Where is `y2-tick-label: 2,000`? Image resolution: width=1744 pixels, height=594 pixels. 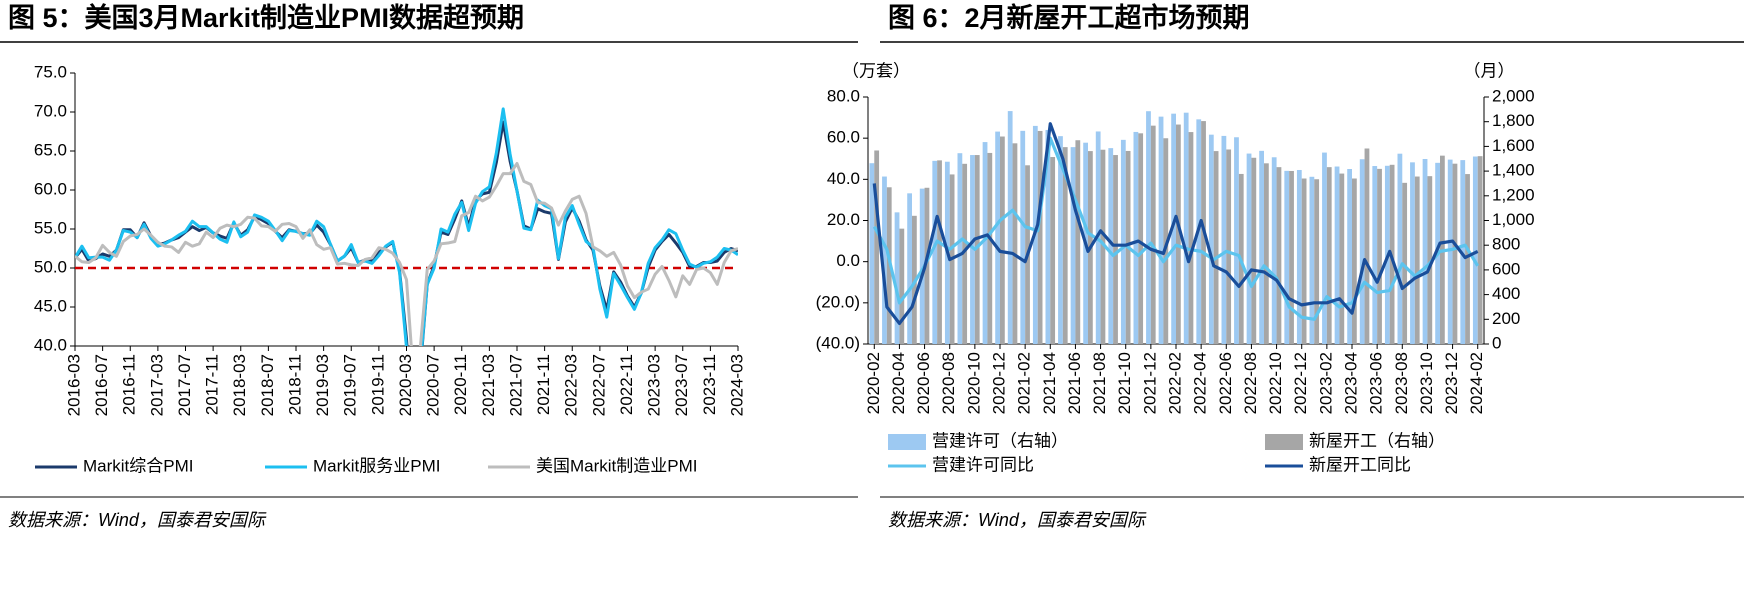
y2-tick-label: 2,000 is located at coordinates (1513, 95).